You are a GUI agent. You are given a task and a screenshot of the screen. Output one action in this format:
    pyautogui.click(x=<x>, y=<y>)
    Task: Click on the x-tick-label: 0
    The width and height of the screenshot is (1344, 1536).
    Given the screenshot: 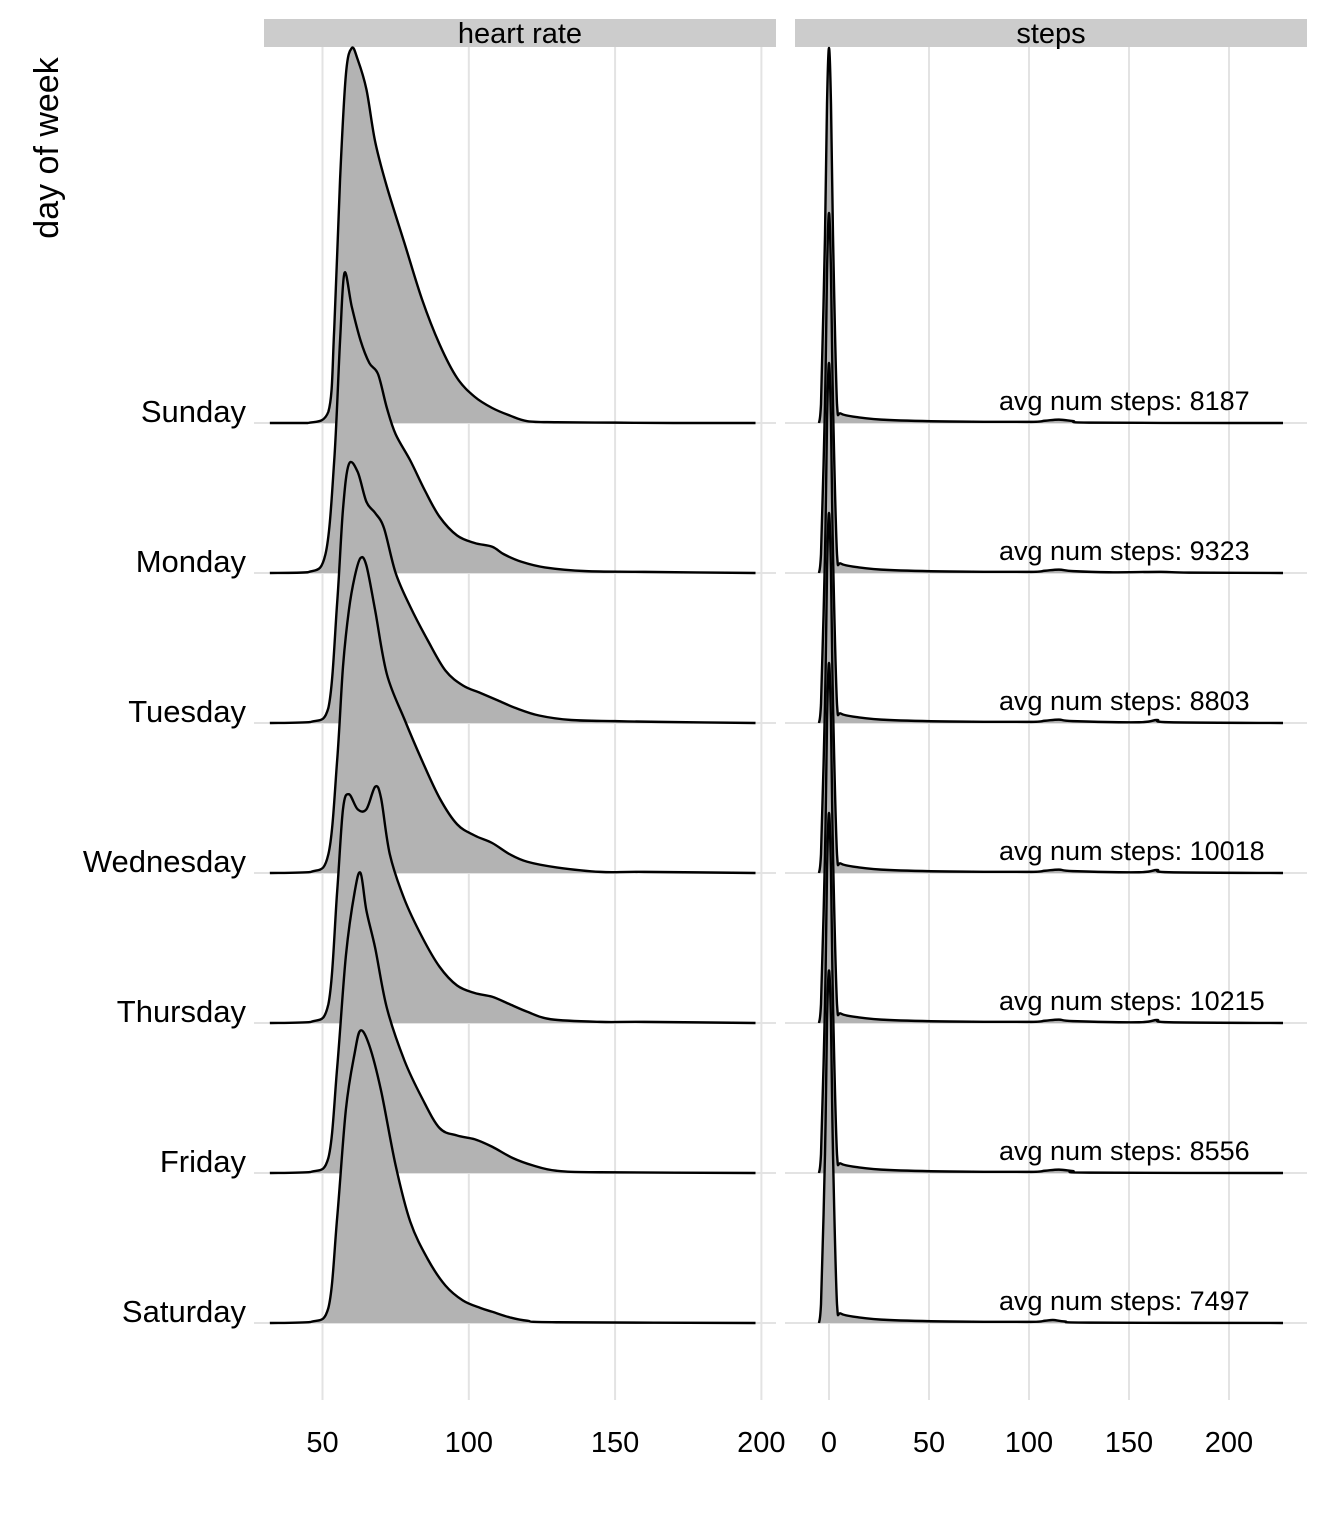 What is the action you would take?
    pyautogui.click(x=829, y=1443)
    